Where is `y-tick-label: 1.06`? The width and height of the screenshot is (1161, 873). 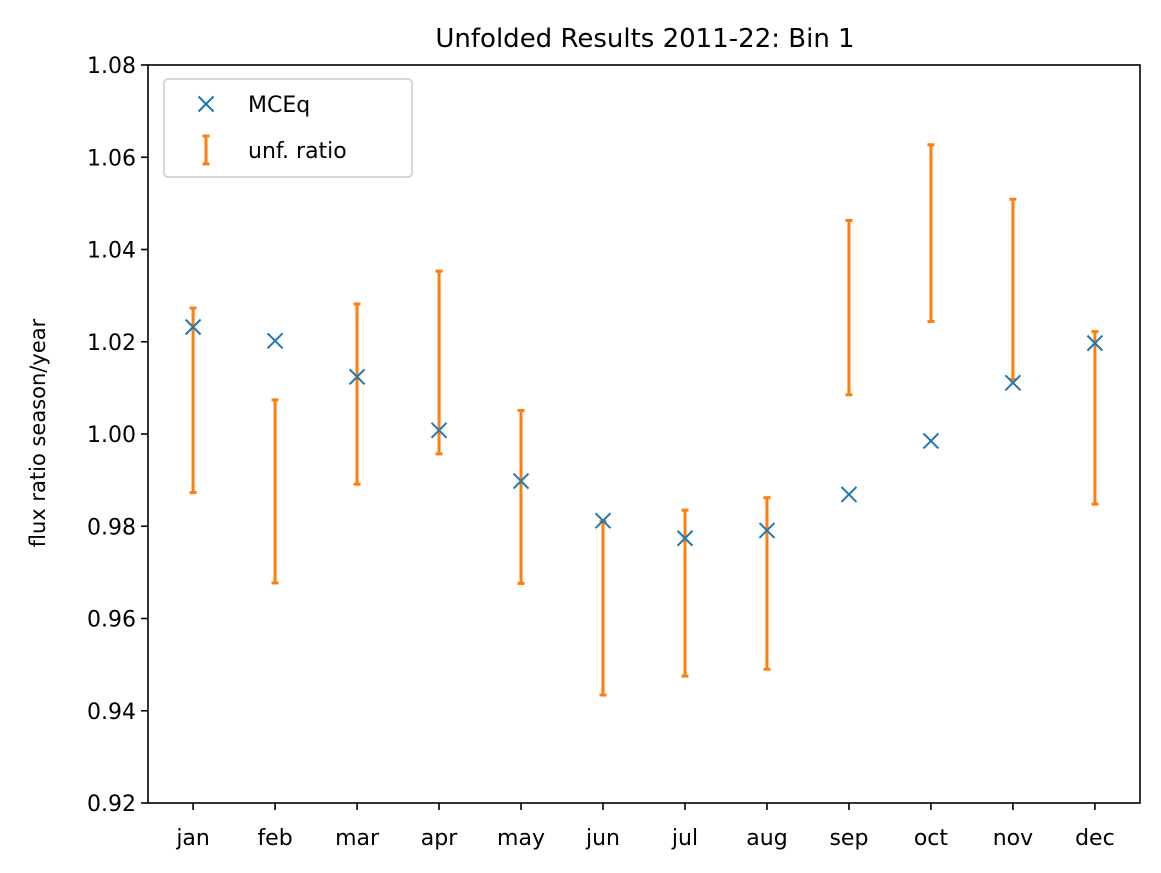 y-tick-label: 1.06 is located at coordinates (111, 158).